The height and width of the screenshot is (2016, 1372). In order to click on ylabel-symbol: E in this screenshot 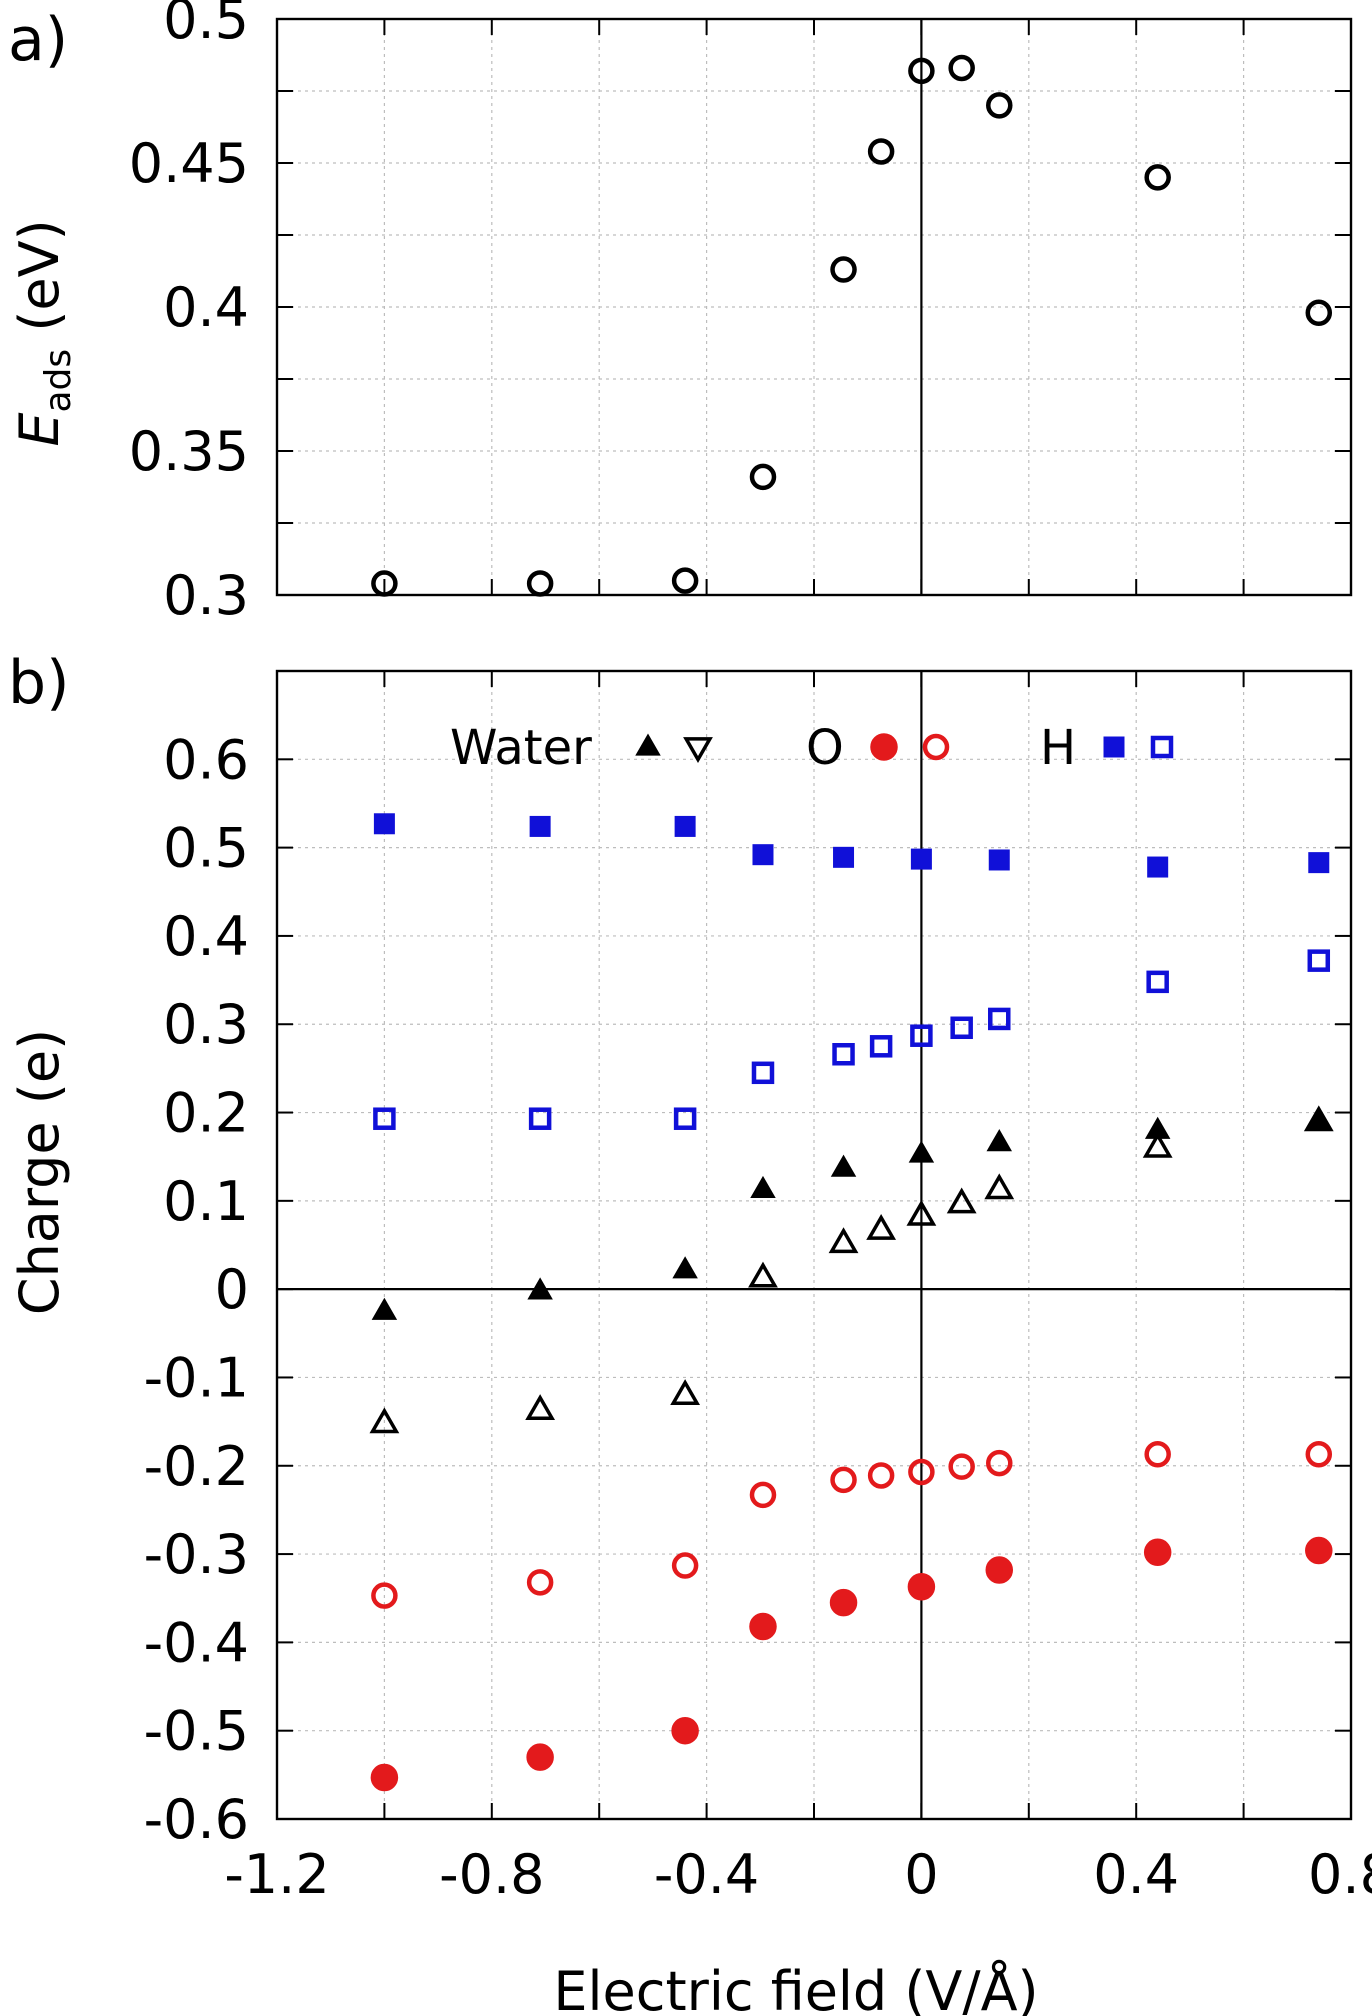, I will do `click(39, 429)`.